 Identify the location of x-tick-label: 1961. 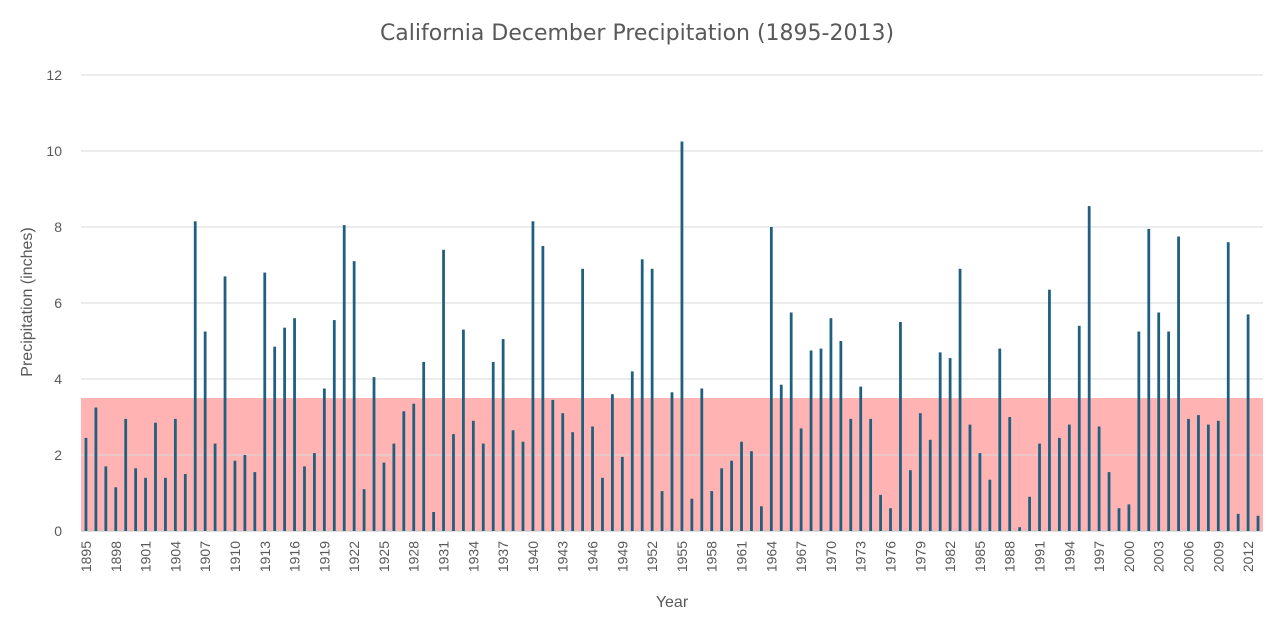
(742, 556).